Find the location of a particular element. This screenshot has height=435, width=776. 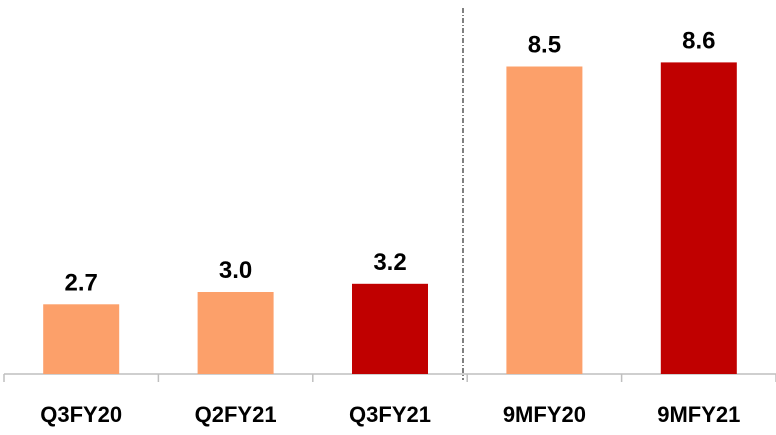

value-label: 3.2 is located at coordinates (389, 262).